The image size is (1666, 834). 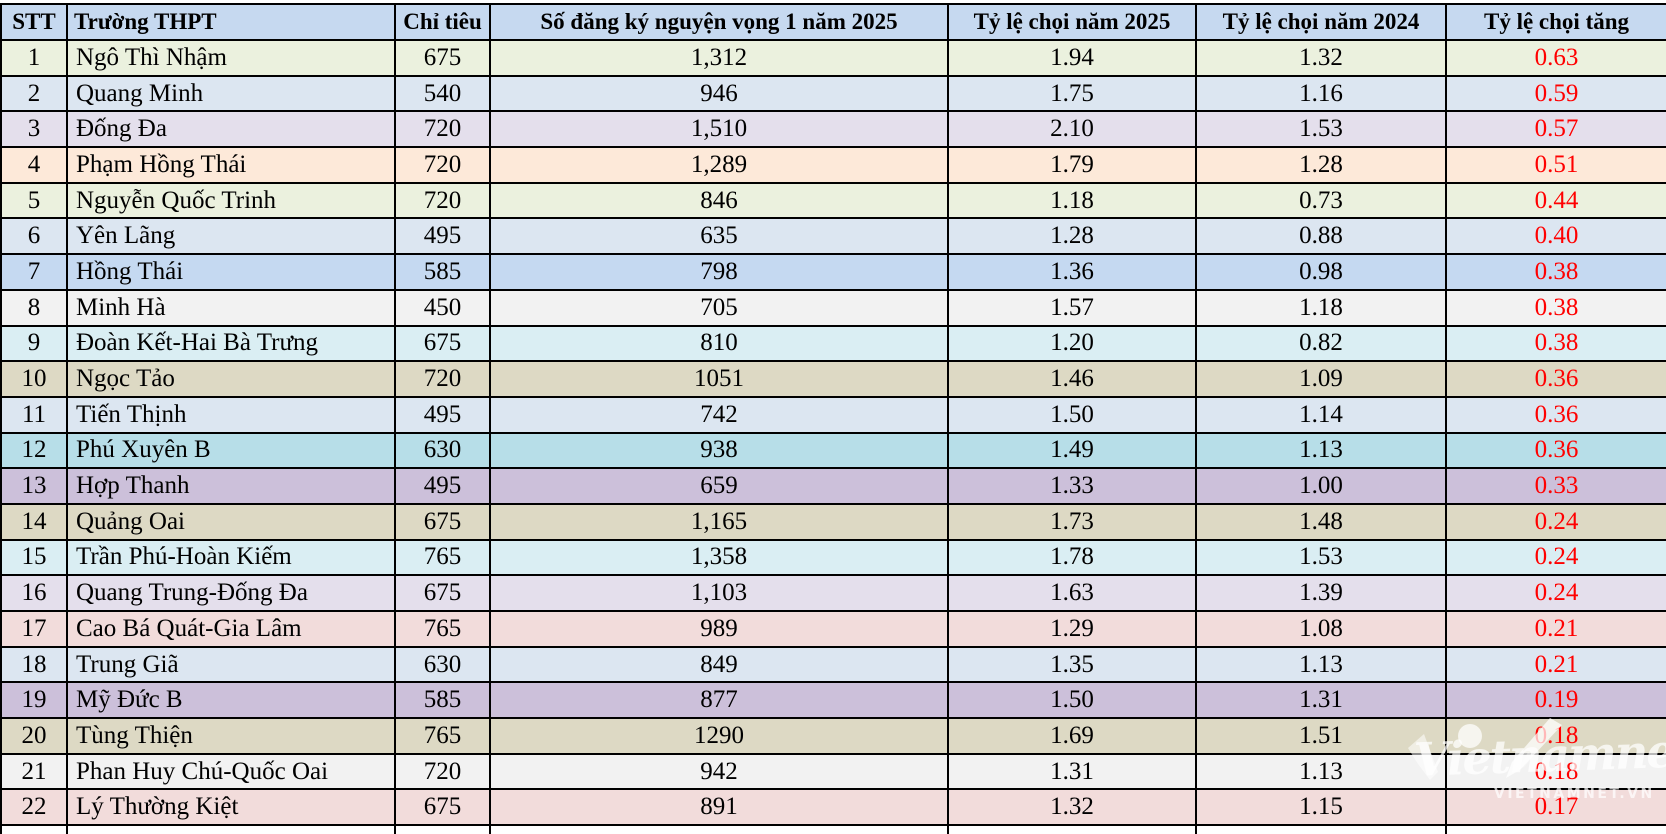 What do you see at coordinates (442, 307) in the screenshot?
I see `cell-quota: 450` at bounding box center [442, 307].